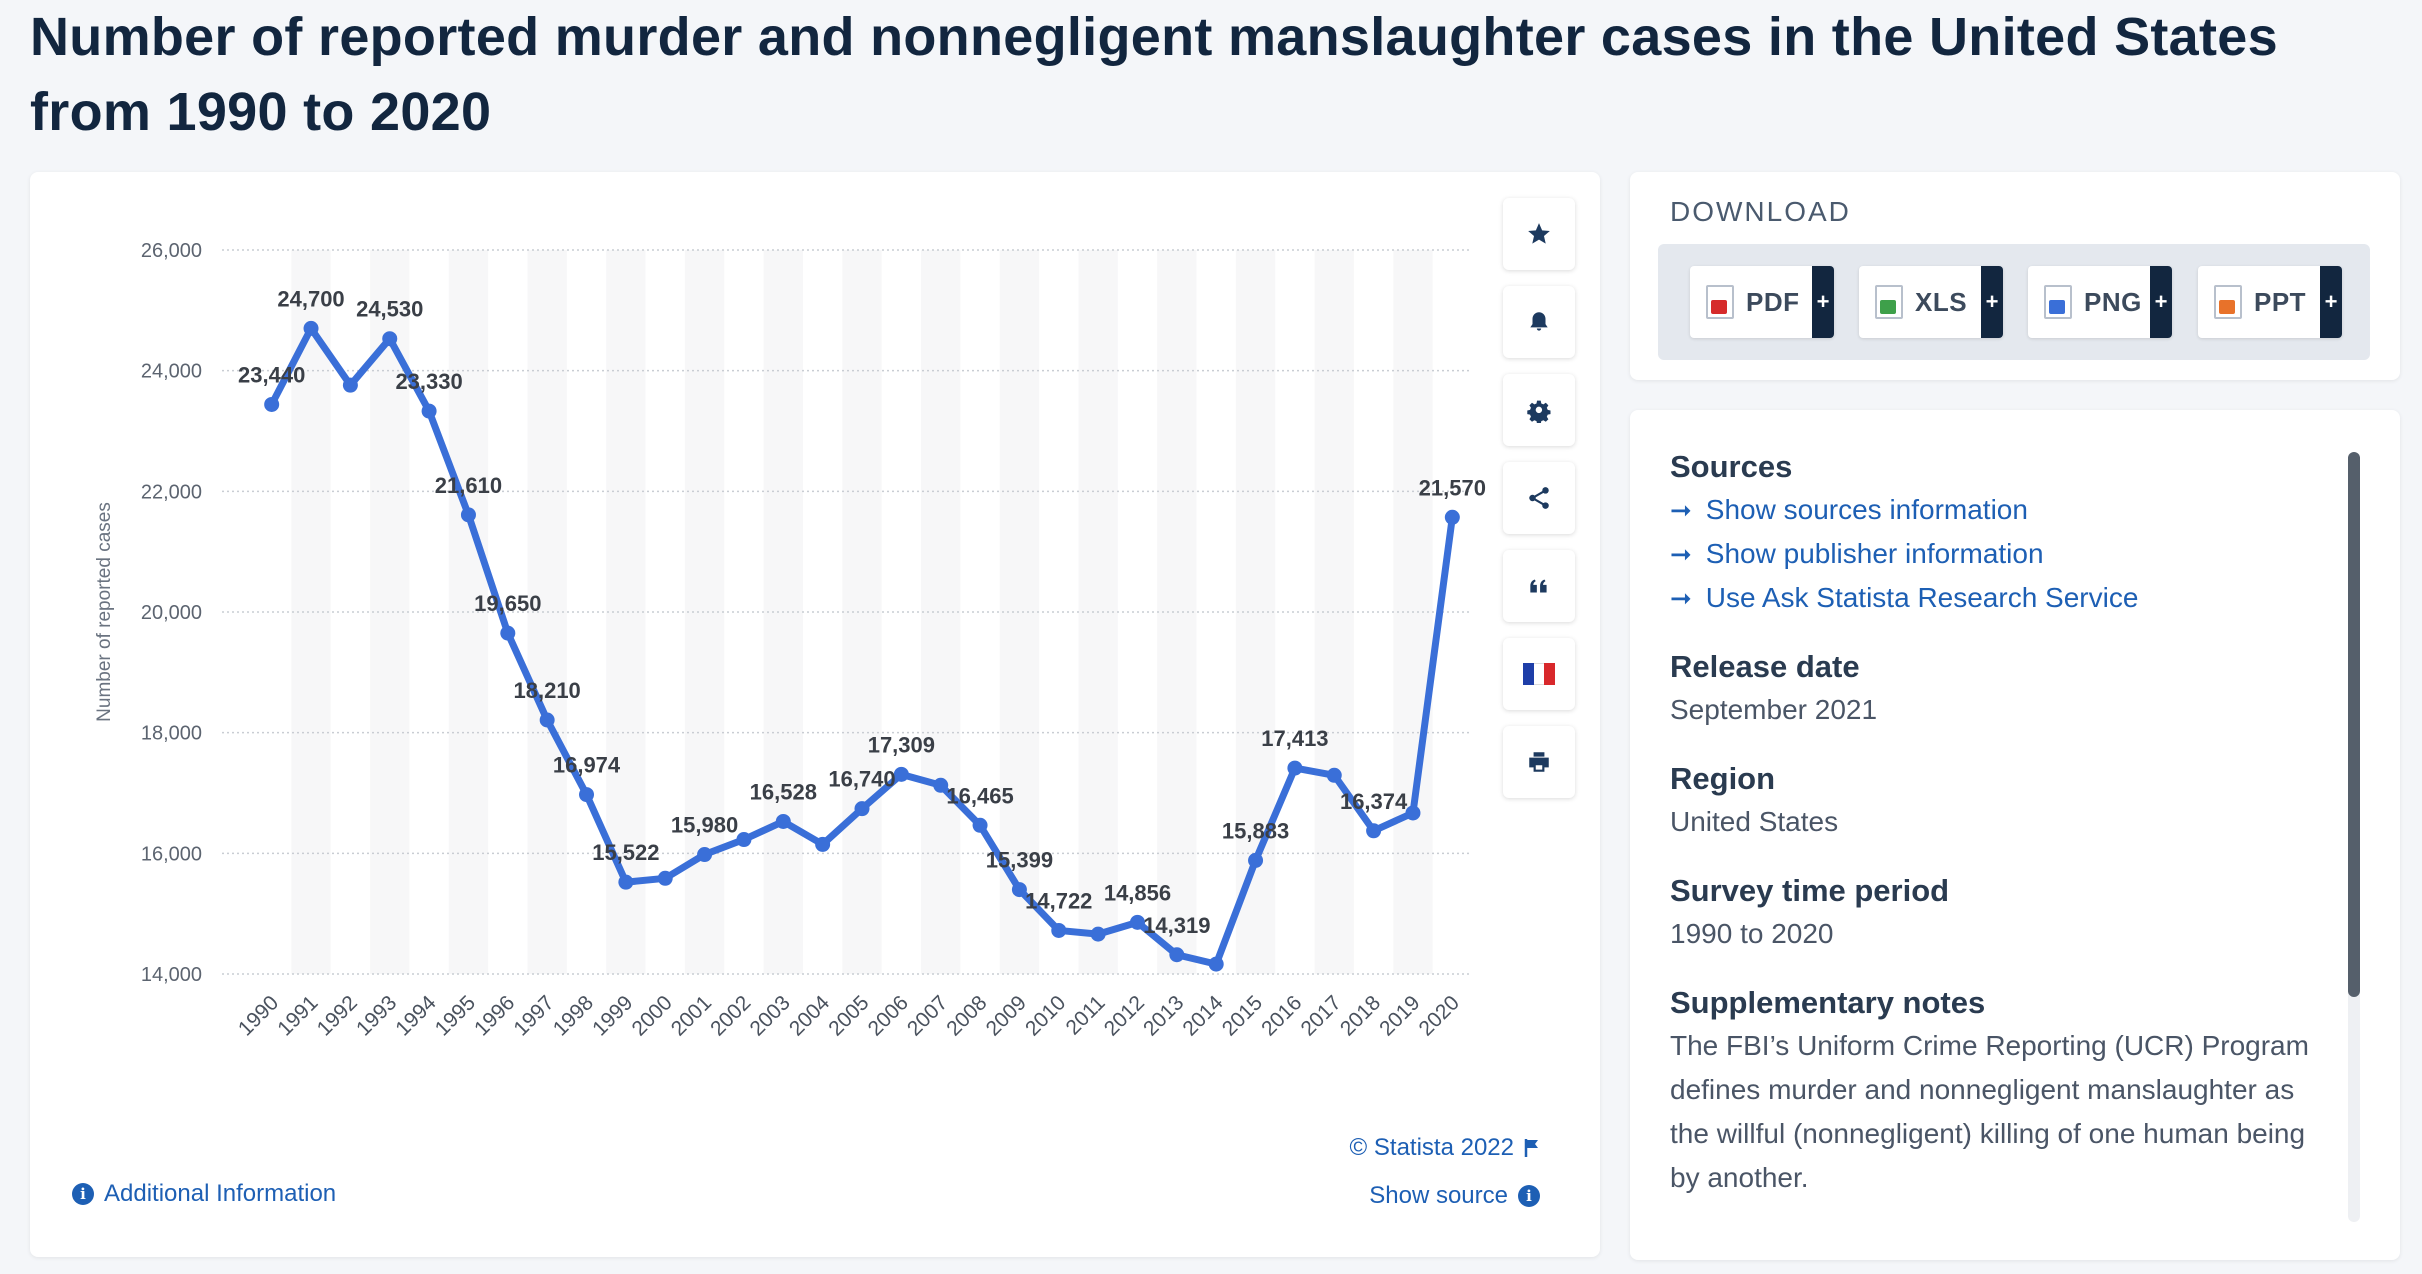  I want to click on ask-statista-link: ➞ Use Ask Statista Research Service, so click(2000, 598).